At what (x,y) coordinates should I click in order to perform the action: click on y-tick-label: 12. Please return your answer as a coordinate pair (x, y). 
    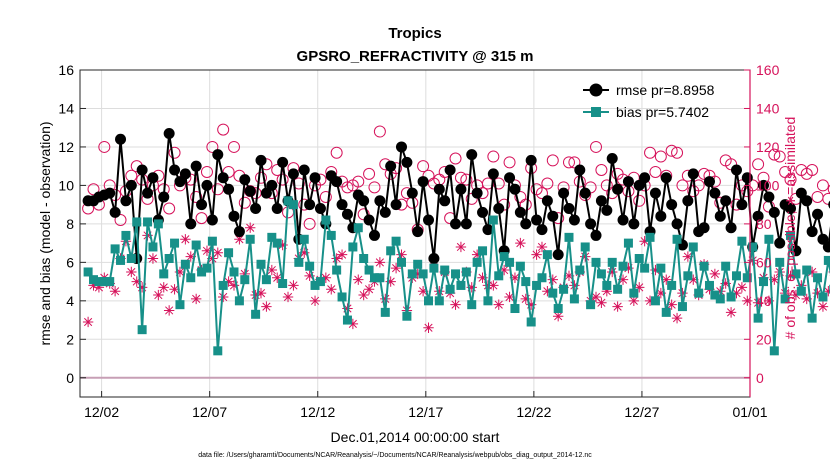
    Looking at the image, I should click on (66, 147).